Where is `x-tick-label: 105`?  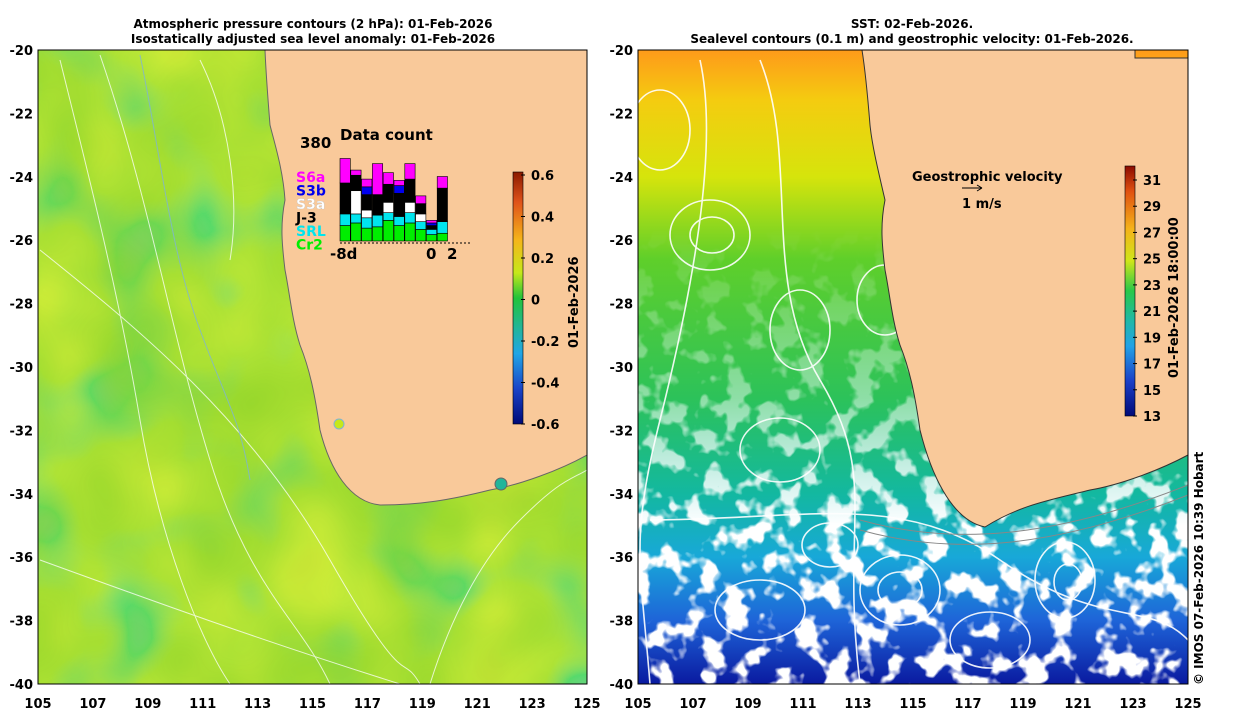
x-tick-label: 105 is located at coordinates (37, 704).